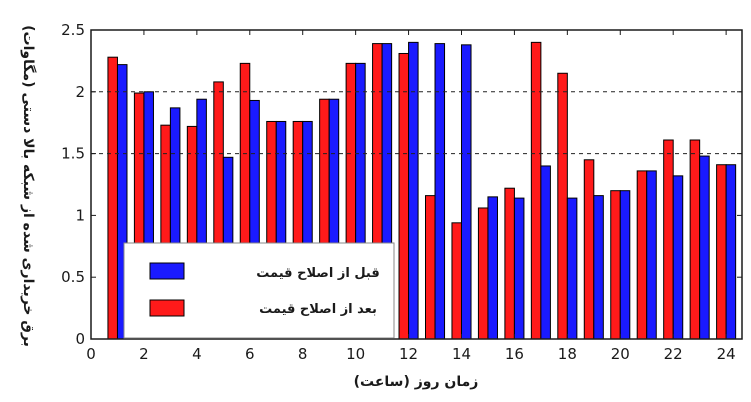 This screenshot has width=751, height=402. I want to click on legend-box, so click(259, 290).